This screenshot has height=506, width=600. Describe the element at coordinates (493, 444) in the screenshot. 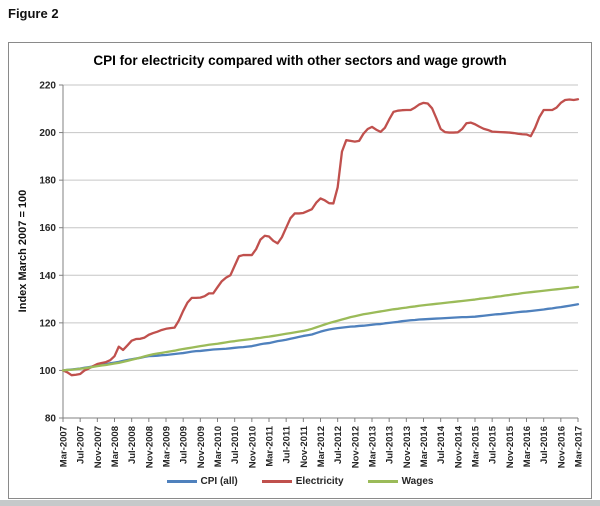

I see `x-tick-label: Jul-2015` at that location.